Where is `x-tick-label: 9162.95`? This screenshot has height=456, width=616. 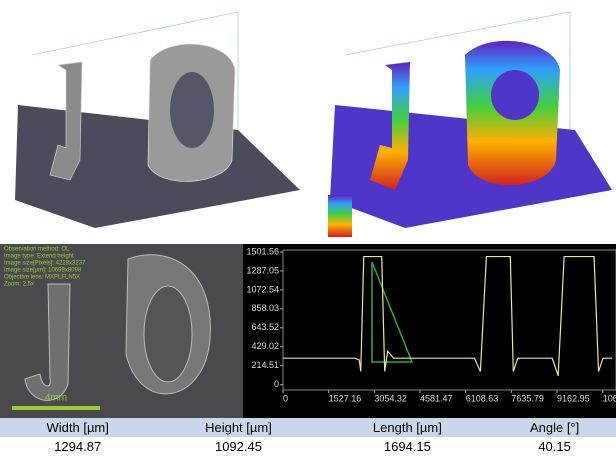 x-tick-label: 9162.95 is located at coordinates (573, 398).